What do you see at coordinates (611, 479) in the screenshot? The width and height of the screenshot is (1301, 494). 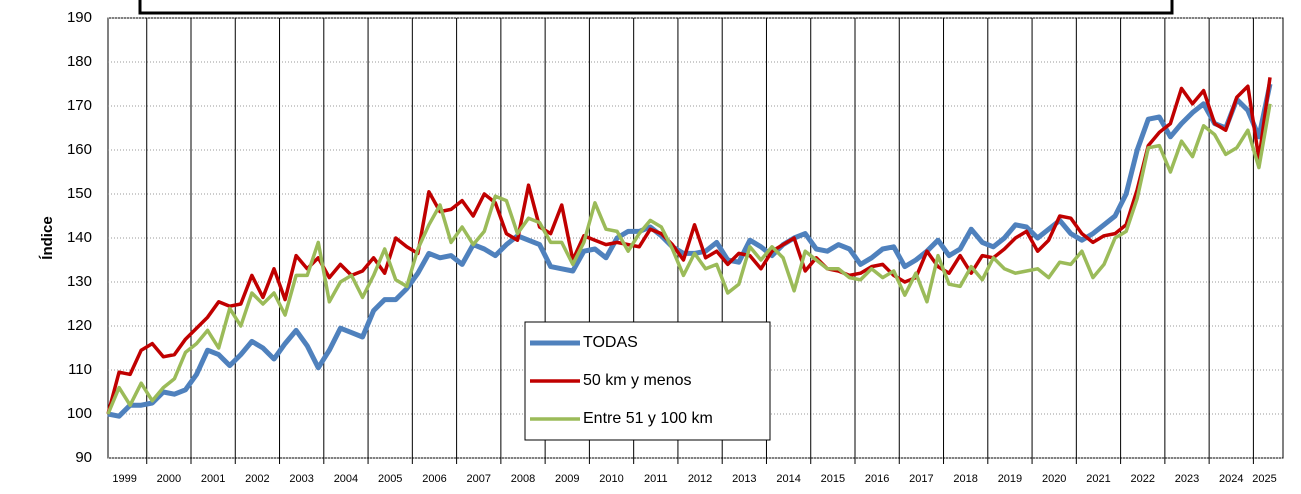 I see `x-tick-label: 2010` at bounding box center [611, 479].